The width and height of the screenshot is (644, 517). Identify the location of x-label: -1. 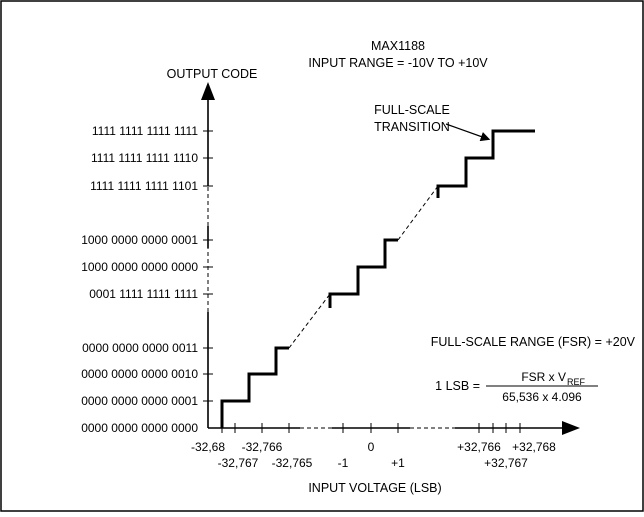
(343, 463).